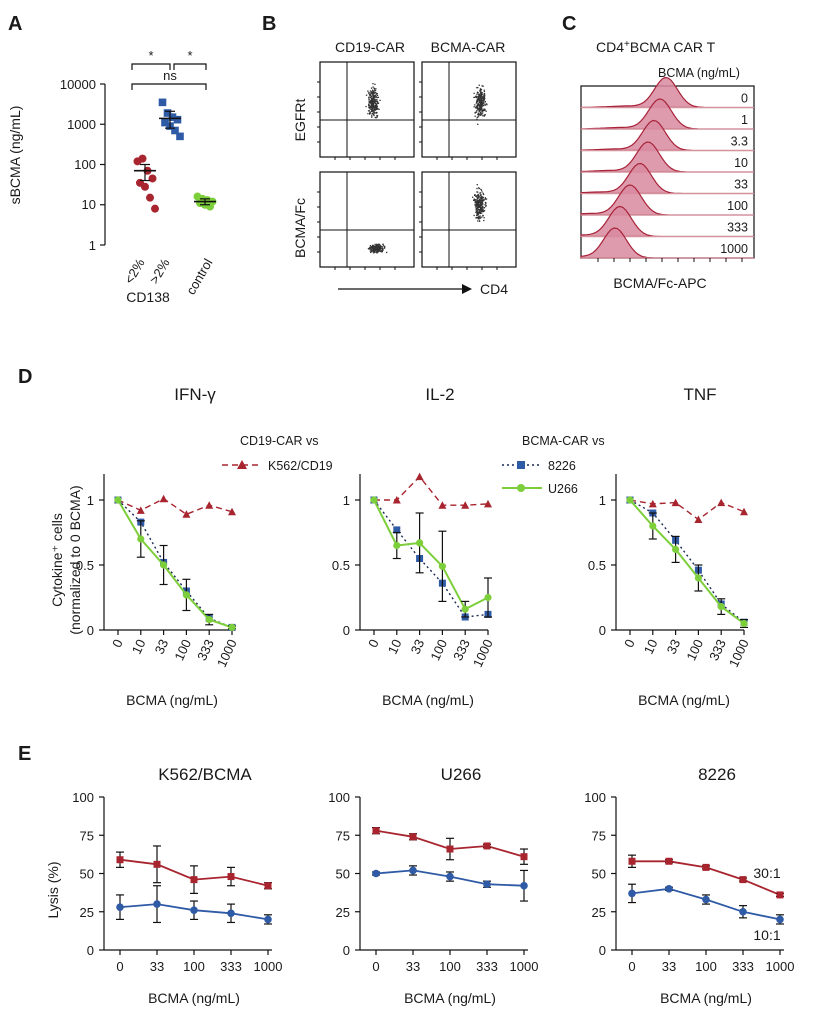  What do you see at coordinates (397, 530) in the screenshot?
I see `data-point-square` at bounding box center [397, 530].